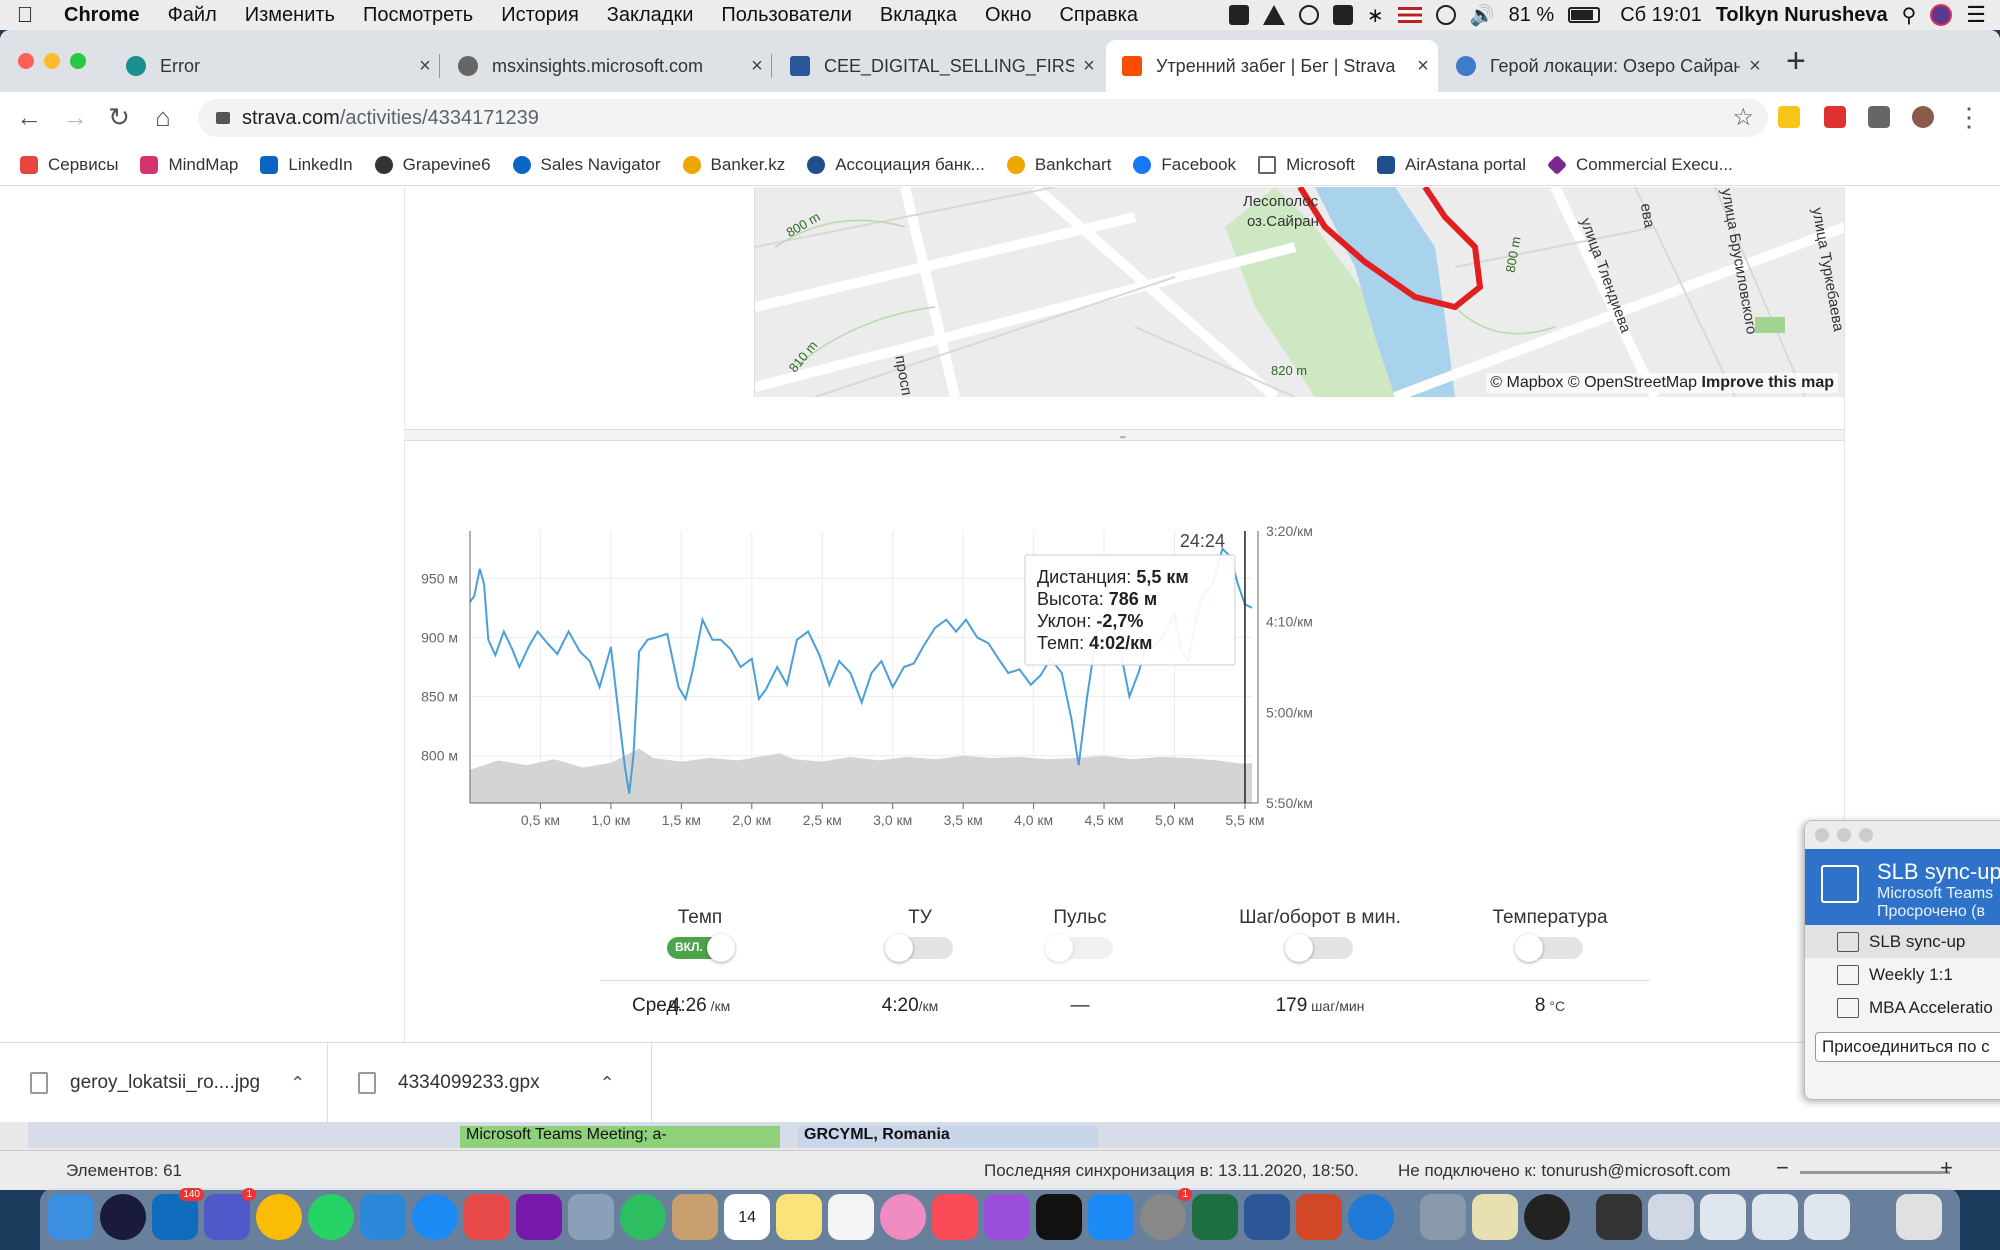  What do you see at coordinates (1902, 974) in the screenshot?
I see `reminder-item: Weekly 1:1` at bounding box center [1902, 974].